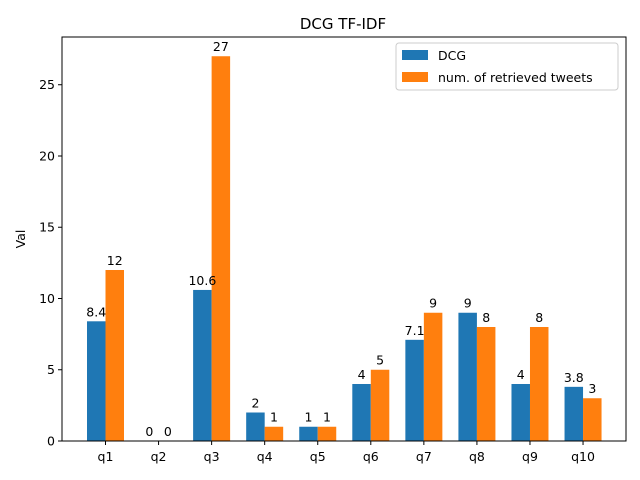 The image size is (640, 480). What do you see at coordinates (114, 355) in the screenshot?
I see `bar-retrieved-q1` at bounding box center [114, 355].